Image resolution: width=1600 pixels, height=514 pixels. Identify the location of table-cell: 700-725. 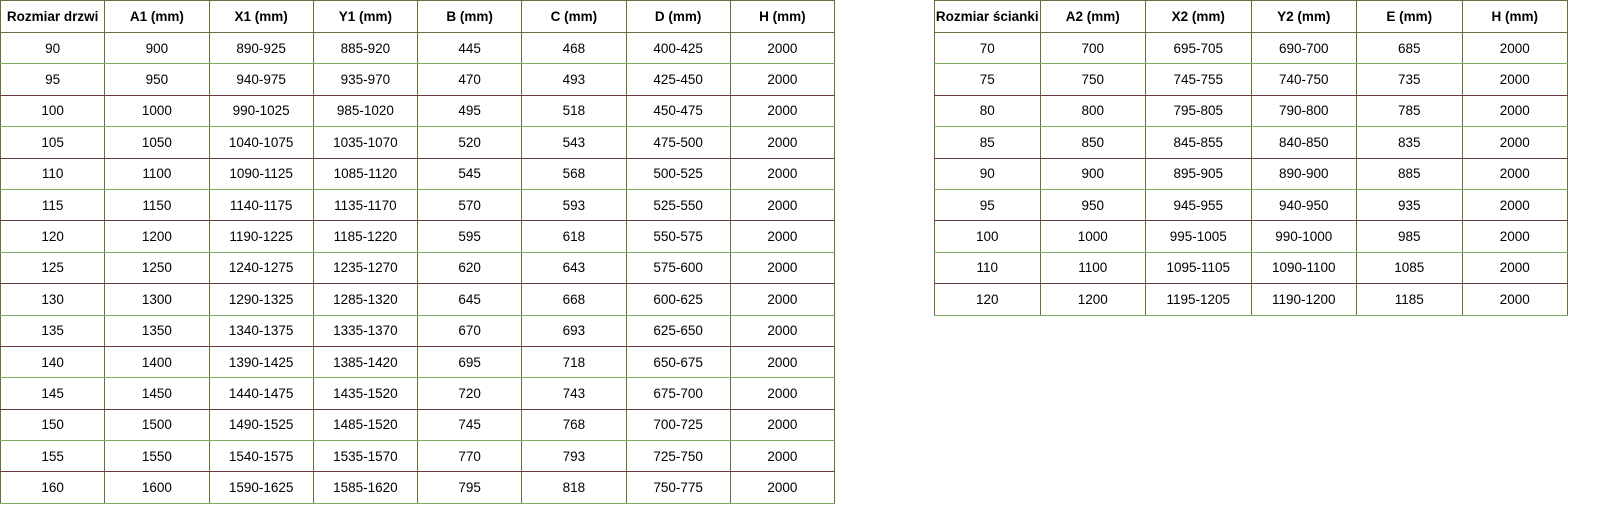
(678, 425).